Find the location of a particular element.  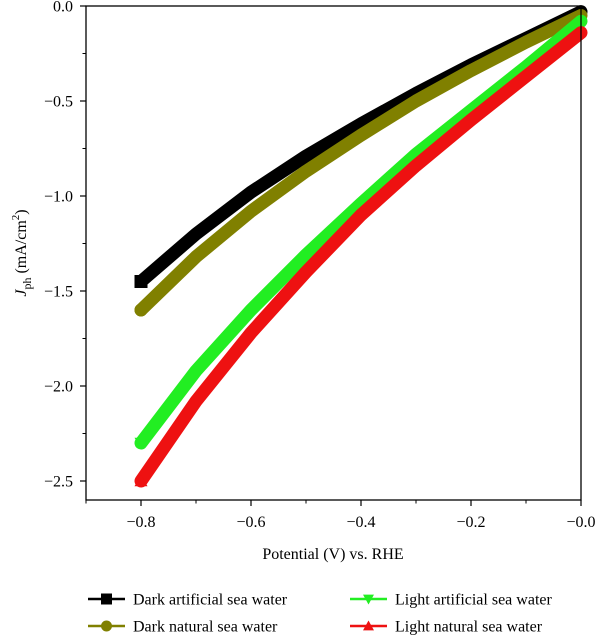

y-tick-label: −2.0 is located at coordinates (58, 387).